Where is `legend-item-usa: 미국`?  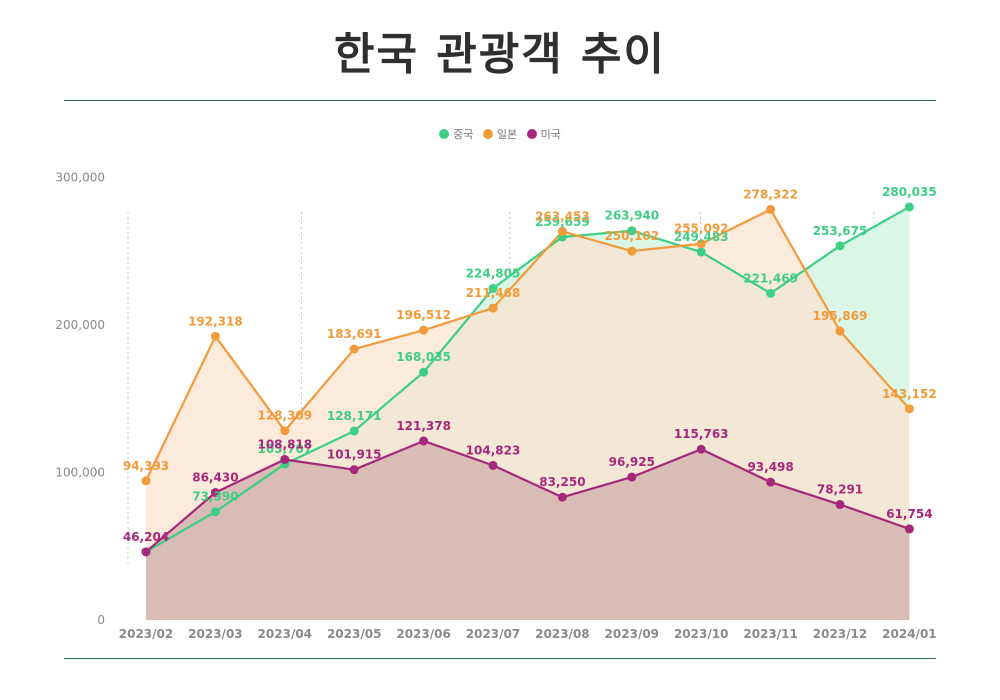 legend-item-usa: 미국 is located at coordinates (543, 134).